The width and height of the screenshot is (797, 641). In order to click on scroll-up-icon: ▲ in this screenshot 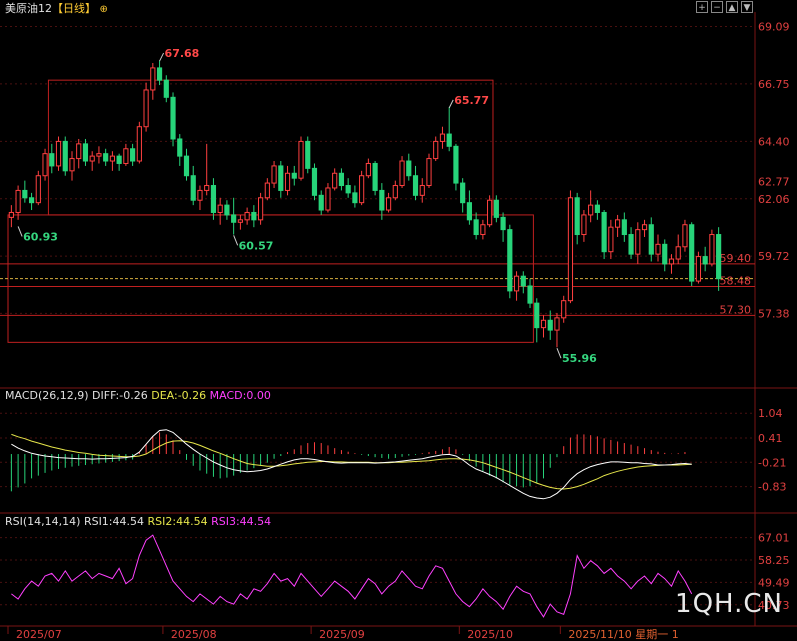, I will do `click(732, 7)`.